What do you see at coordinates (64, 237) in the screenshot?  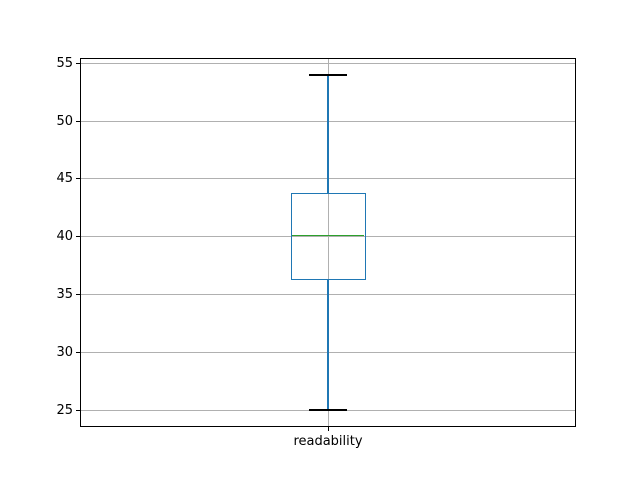 I see `y-tick-label: 40` at bounding box center [64, 237].